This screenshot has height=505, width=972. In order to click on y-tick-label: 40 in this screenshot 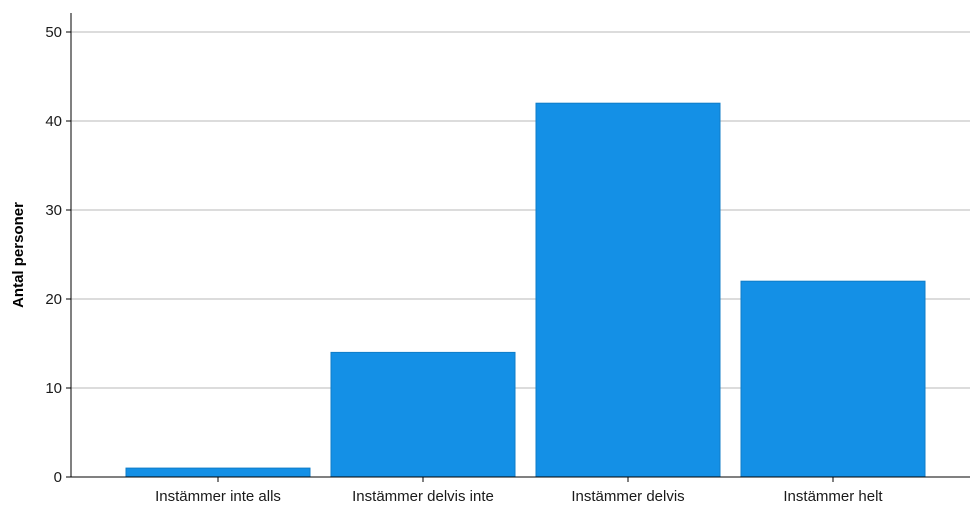, I will do `click(53, 121)`.